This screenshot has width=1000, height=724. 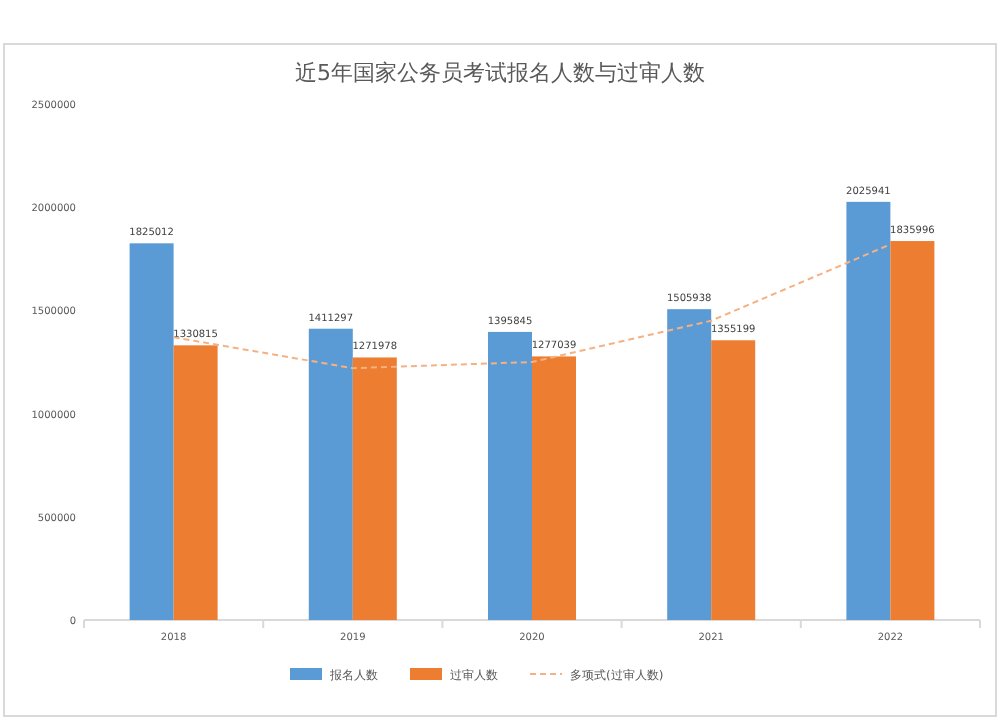 I want to click on chart-title: 近5年国家公务员考试报名人数与过审人数, so click(x=500, y=73).